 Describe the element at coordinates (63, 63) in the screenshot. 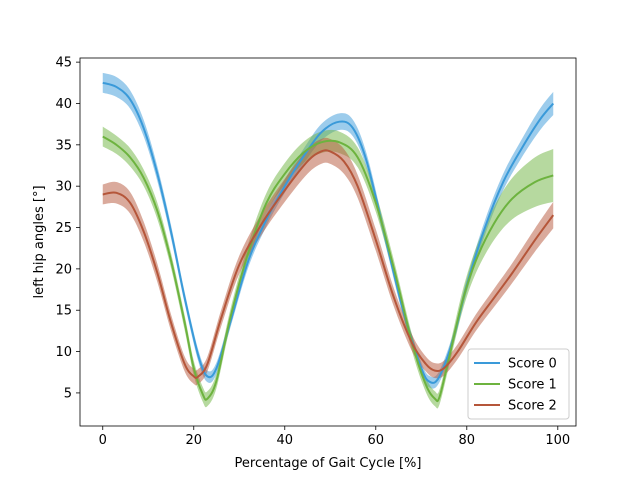

I see `y-tick-label: 45` at that location.